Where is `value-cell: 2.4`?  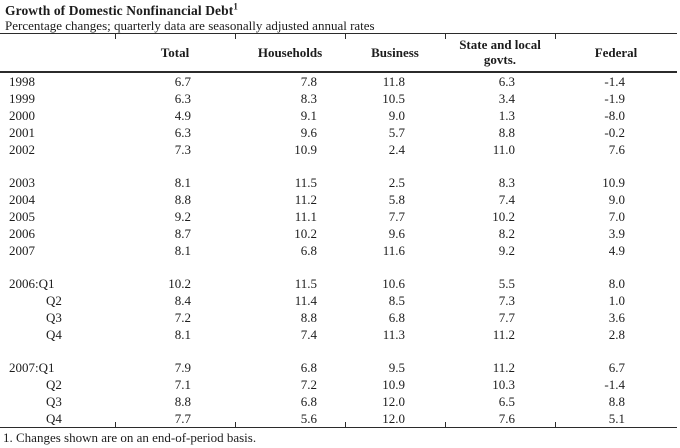 value-cell: 2.4 is located at coordinates (396, 149).